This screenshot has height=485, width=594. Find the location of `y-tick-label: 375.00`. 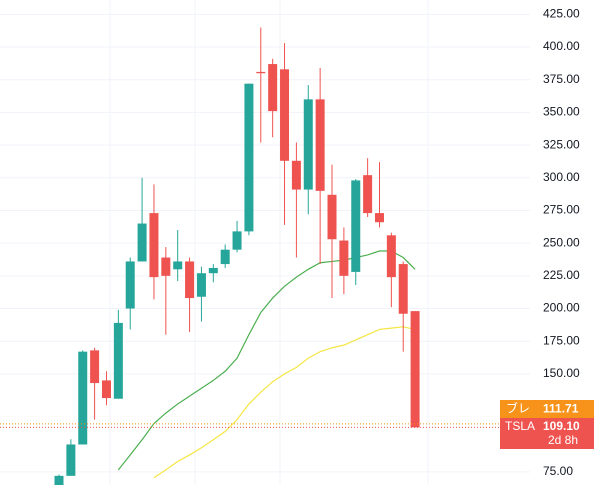

y-tick-label: 375.00 is located at coordinates (561, 79).